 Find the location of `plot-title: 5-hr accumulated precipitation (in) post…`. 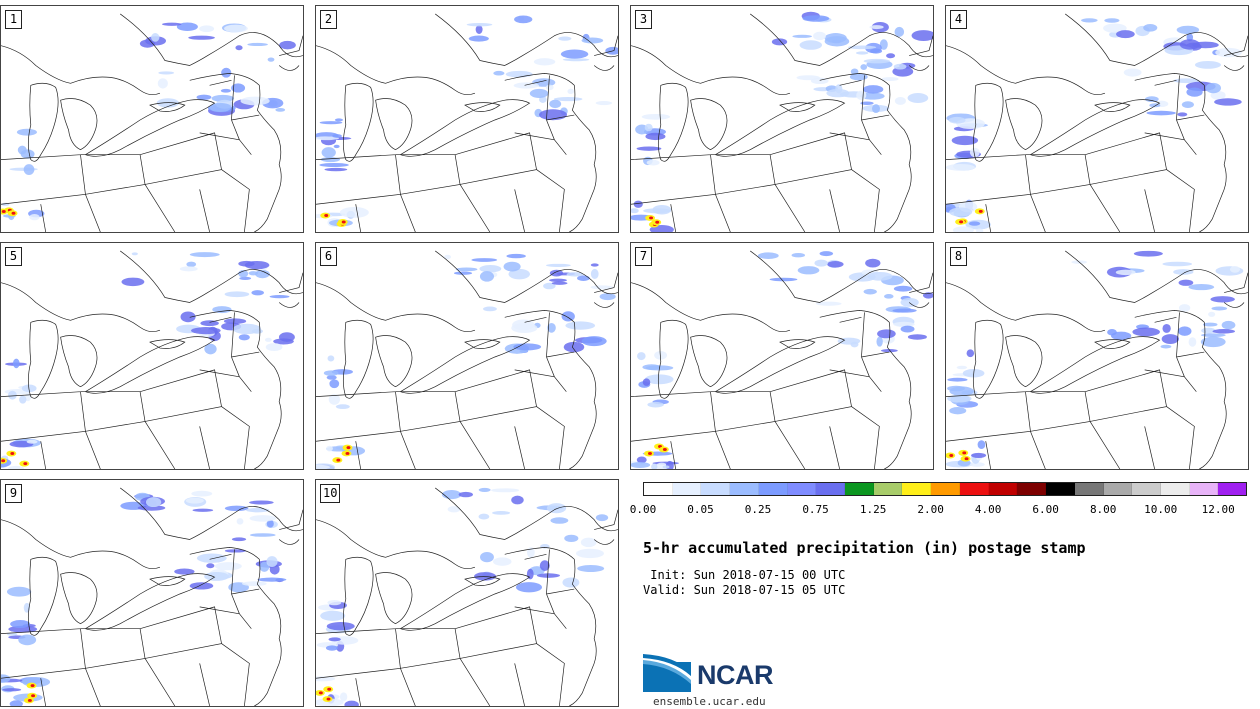

plot-title: 5-hr accumulated precipitation (in) post… is located at coordinates (864, 548).